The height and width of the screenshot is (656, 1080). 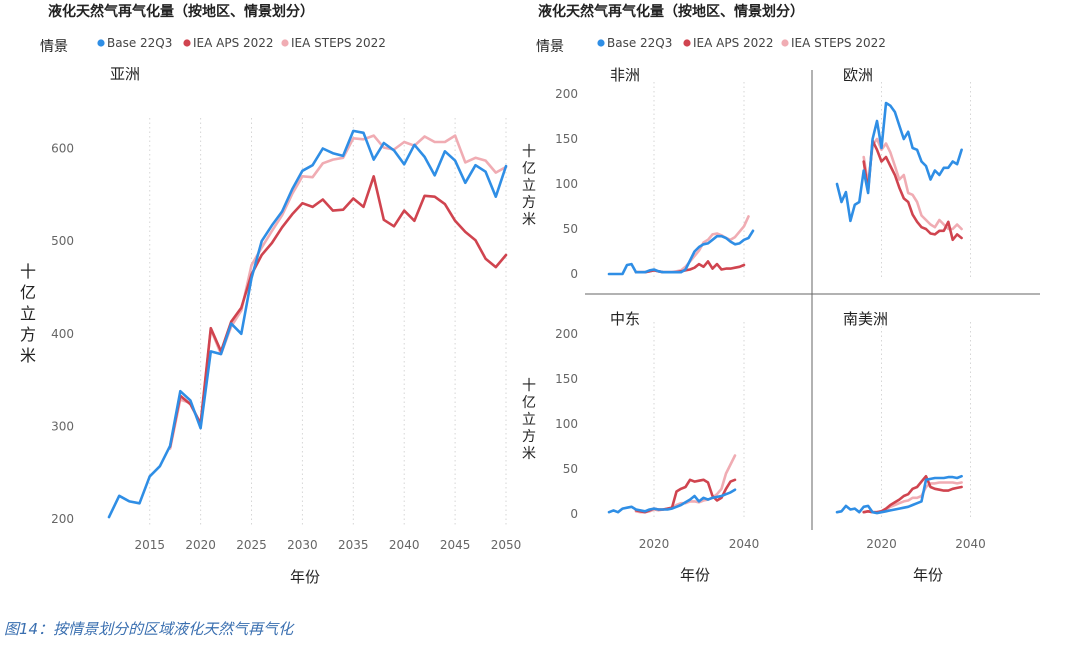 I want to click on x-axis-label-middle-east: 年份, so click(x=695, y=575).